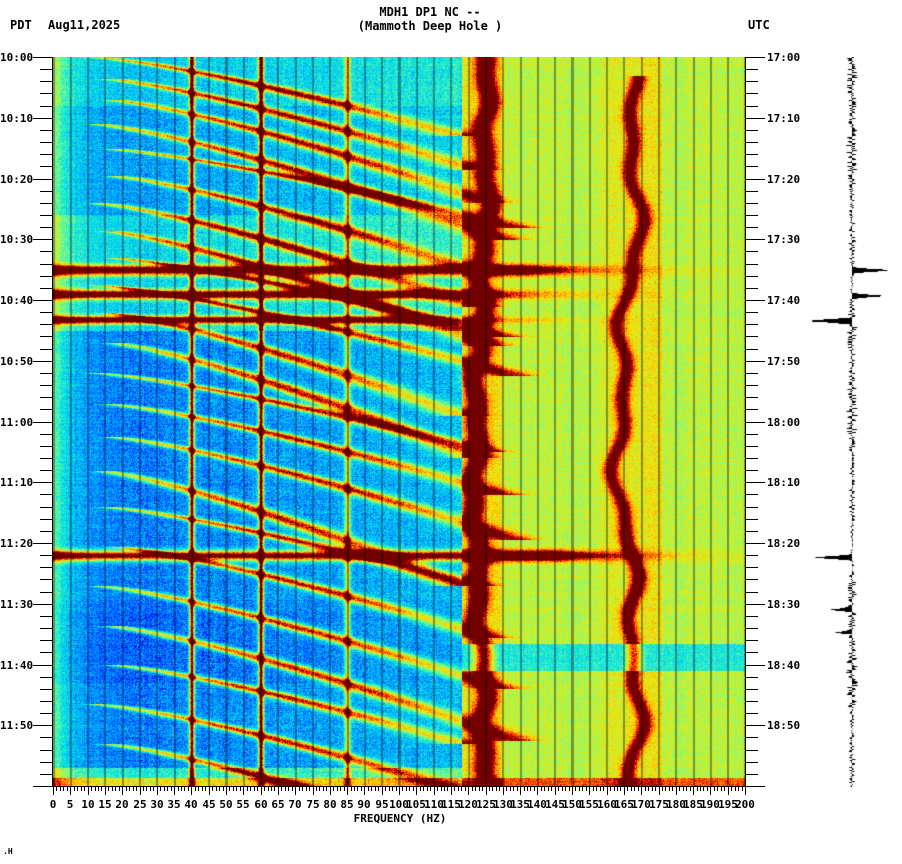 This screenshot has height=864, width=902. Describe the element at coordinates (17, 179) in the screenshot. I see `time-label-pdt: 10:20` at that location.